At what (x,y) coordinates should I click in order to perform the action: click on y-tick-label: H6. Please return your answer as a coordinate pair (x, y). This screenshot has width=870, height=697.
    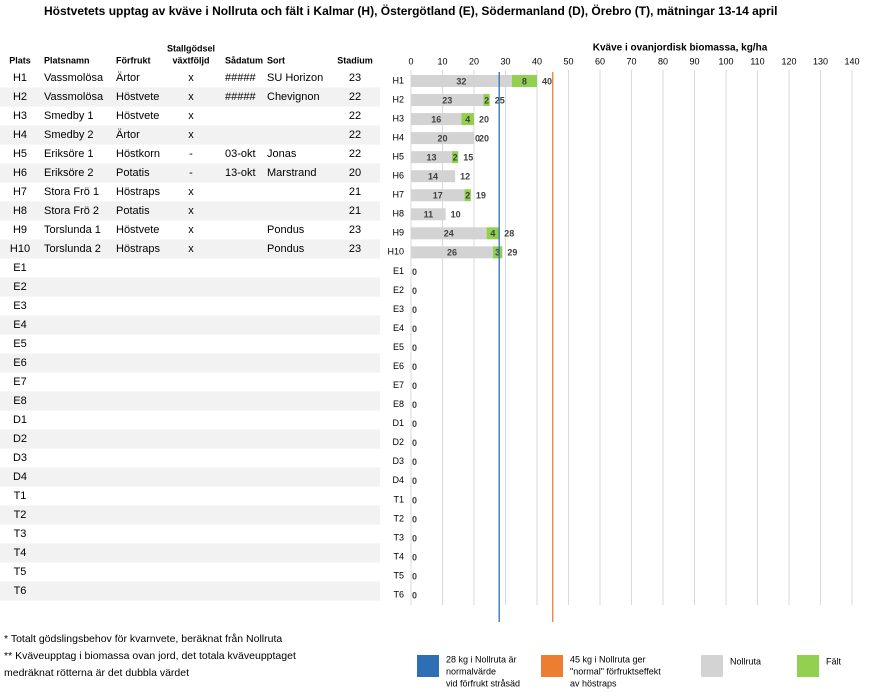
    Looking at the image, I should click on (398, 176).